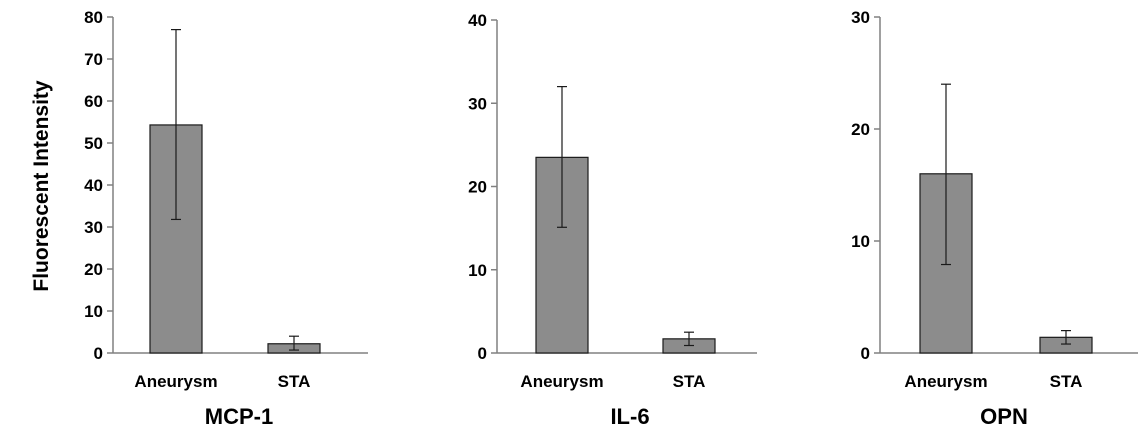 The image size is (1143, 431). What do you see at coordinates (93, 101) in the screenshot?
I see `y-tick-label: 60` at bounding box center [93, 101].